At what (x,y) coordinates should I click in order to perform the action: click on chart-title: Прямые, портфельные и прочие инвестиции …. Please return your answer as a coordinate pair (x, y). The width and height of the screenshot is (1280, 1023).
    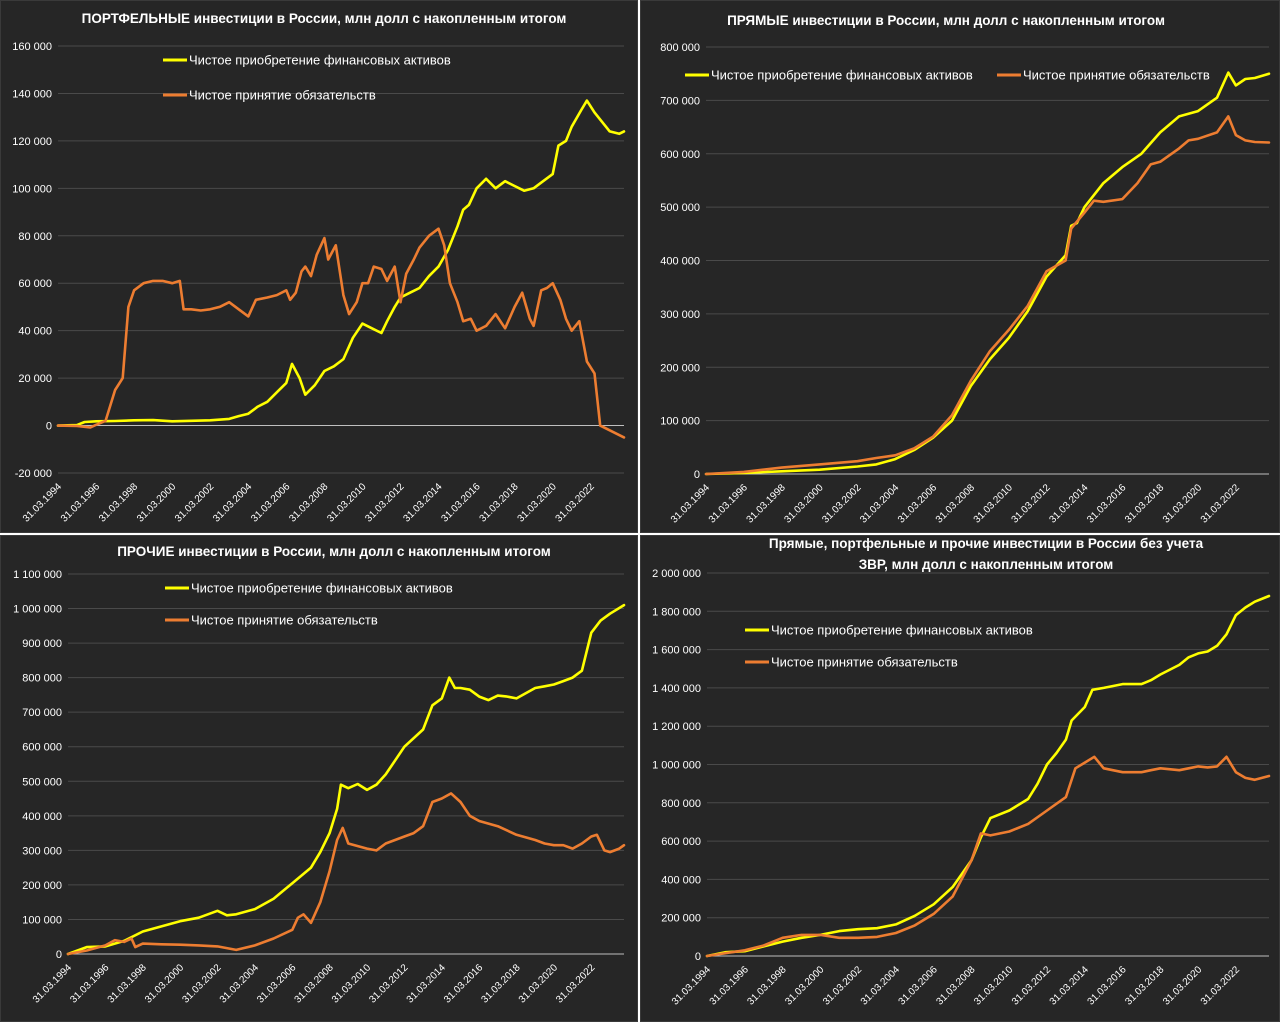
    Looking at the image, I should click on (986, 543).